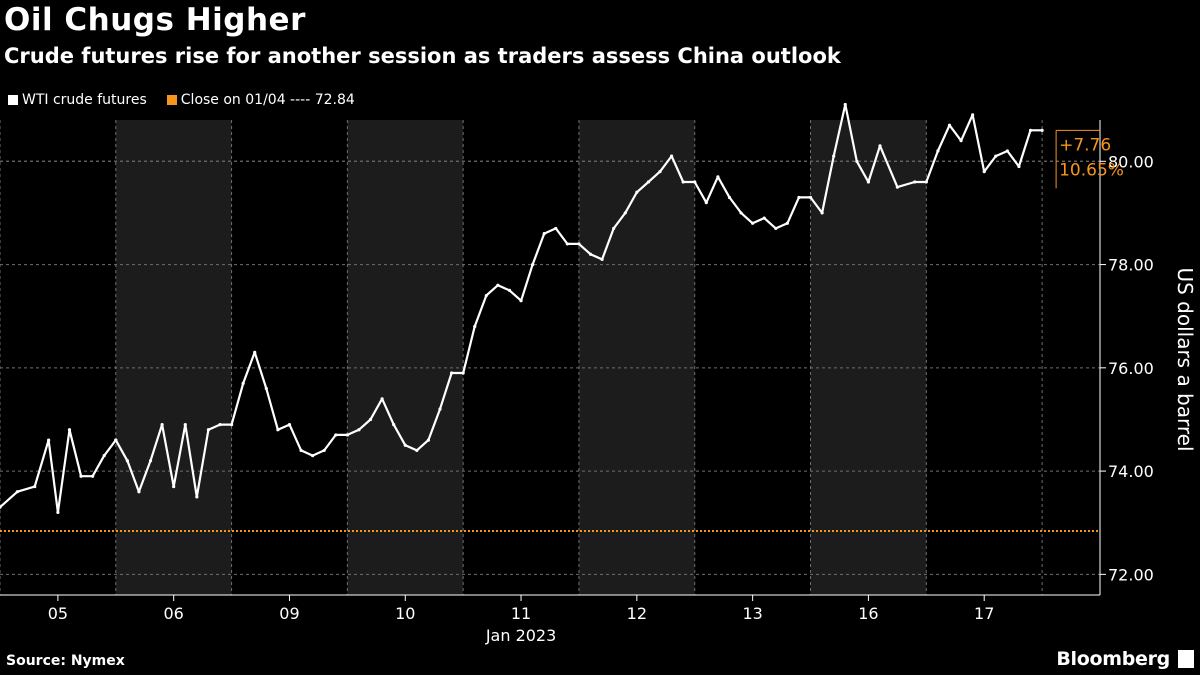 This screenshot has width=1200, height=675. I want to click on x-tick-label-05: 05, so click(58, 613).